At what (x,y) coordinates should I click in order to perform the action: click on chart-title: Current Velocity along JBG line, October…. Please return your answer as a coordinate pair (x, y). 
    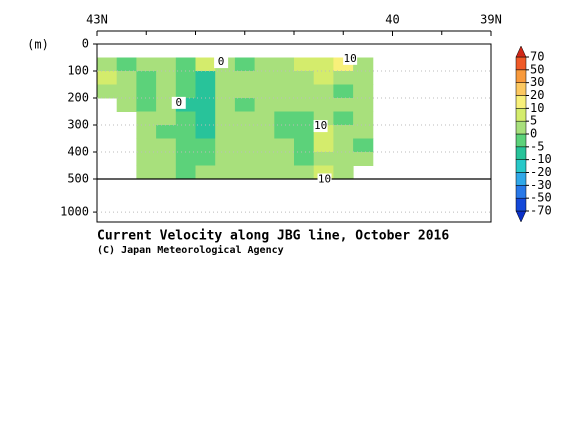
    Looking at the image, I should click on (273, 236).